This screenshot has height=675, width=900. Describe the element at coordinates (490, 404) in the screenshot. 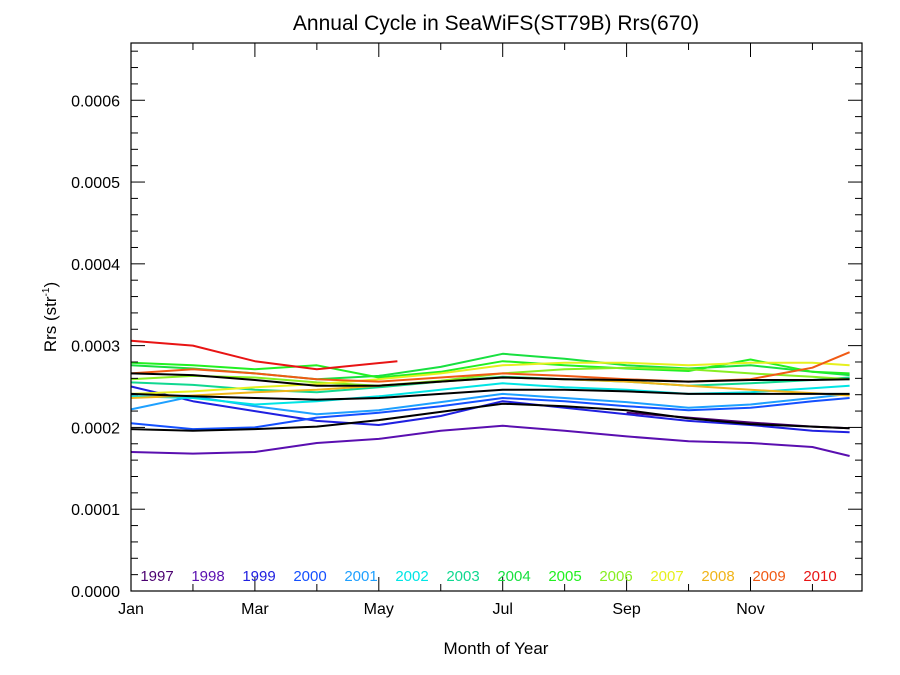

I see `series-line-2001` at that location.